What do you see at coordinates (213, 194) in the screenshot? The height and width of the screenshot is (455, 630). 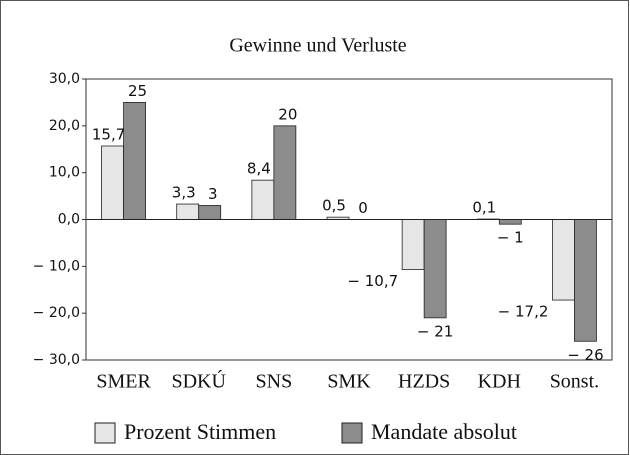 I see `data-label: 3` at bounding box center [213, 194].